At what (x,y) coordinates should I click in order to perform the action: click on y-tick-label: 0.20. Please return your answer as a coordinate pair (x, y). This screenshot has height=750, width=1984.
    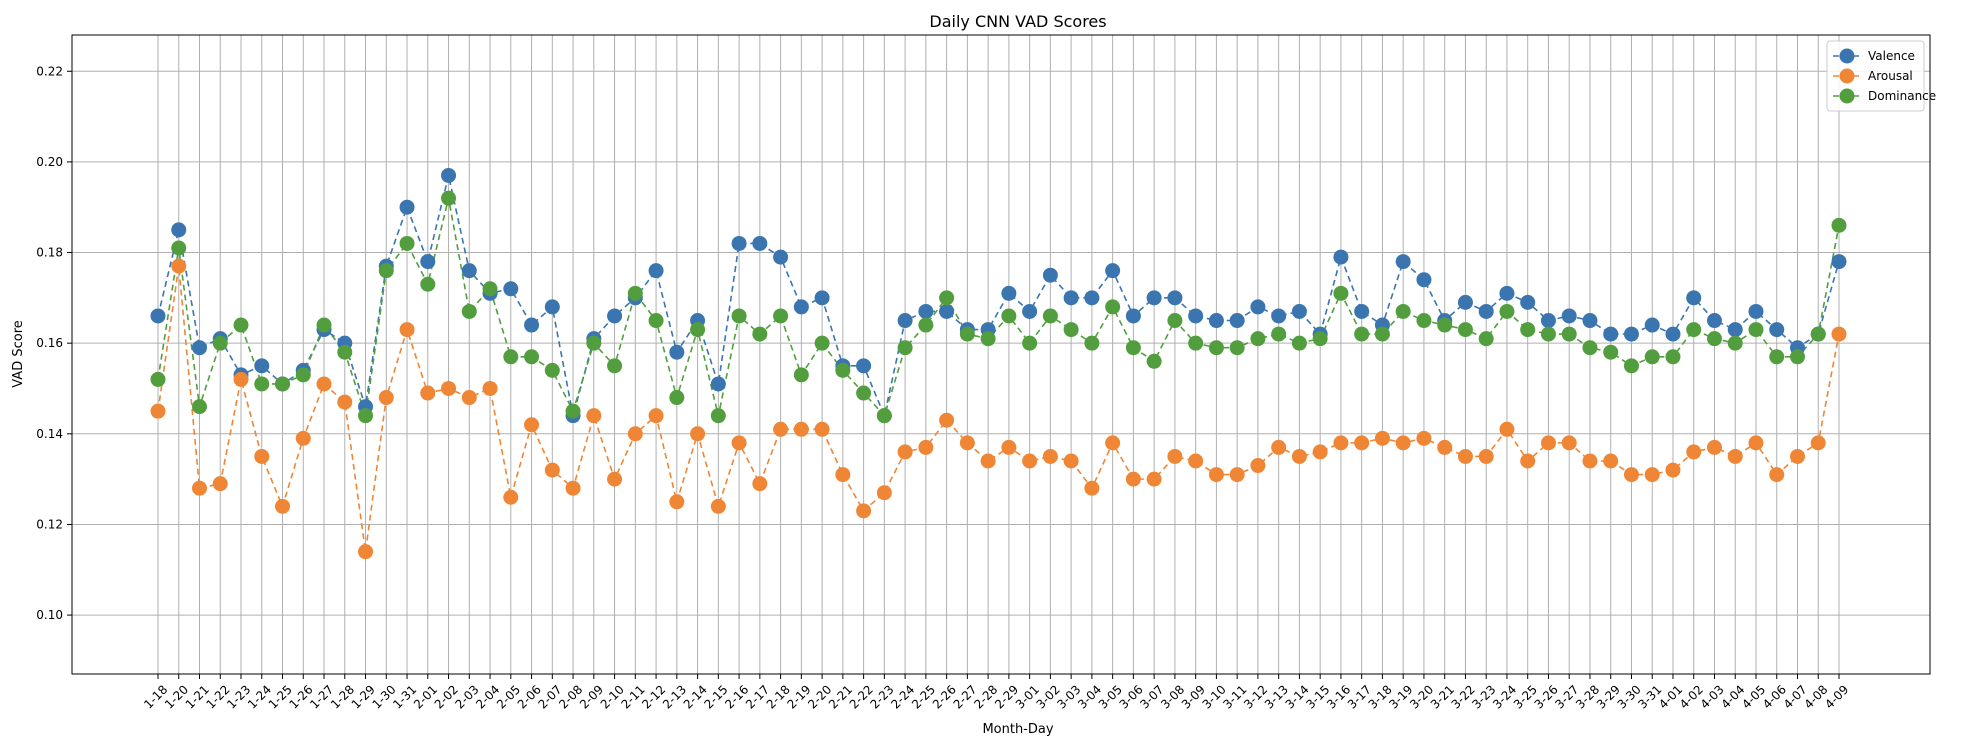
    Looking at the image, I should click on (49, 162).